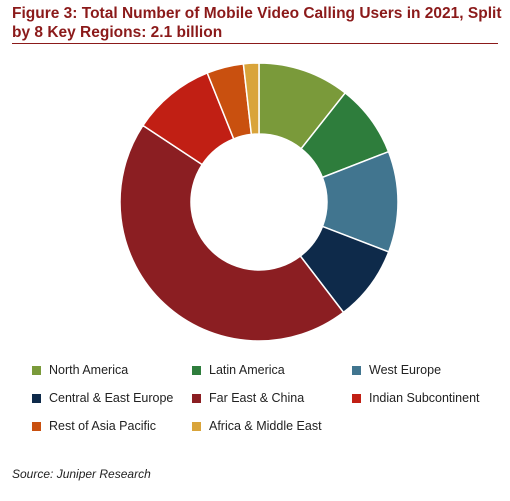 This screenshot has width=510, height=501. I want to click on legend-item-far-east-china: Far East & China, so click(272, 398).